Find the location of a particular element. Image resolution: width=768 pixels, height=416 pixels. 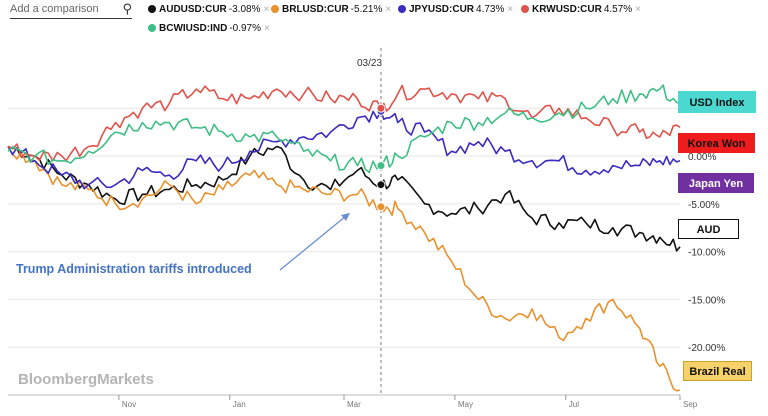

legend-item: JPYUSD:CUR 4.73% × is located at coordinates (455, 9).